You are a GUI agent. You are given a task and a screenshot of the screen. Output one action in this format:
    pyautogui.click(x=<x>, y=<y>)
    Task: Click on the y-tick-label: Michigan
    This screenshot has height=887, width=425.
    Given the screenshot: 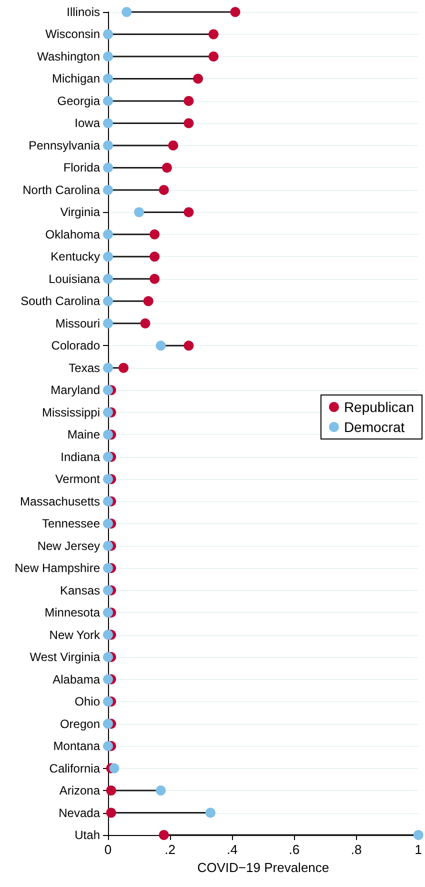 What is the action you would take?
    pyautogui.click(x=76, y=79)
    